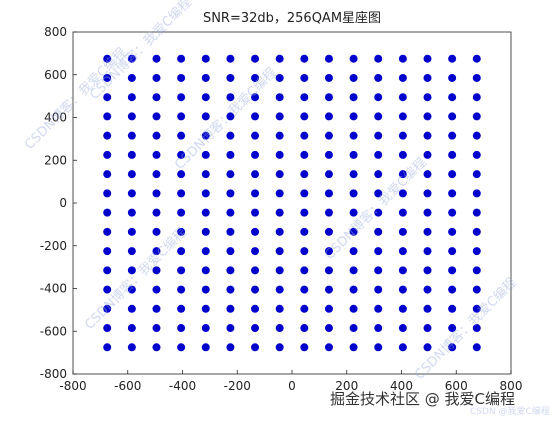 The height and width of the screenshot is (424, 560). Describe the element at coordinates (53, 374) in the screenshot. I see `y-tick-label: -800` at that location.